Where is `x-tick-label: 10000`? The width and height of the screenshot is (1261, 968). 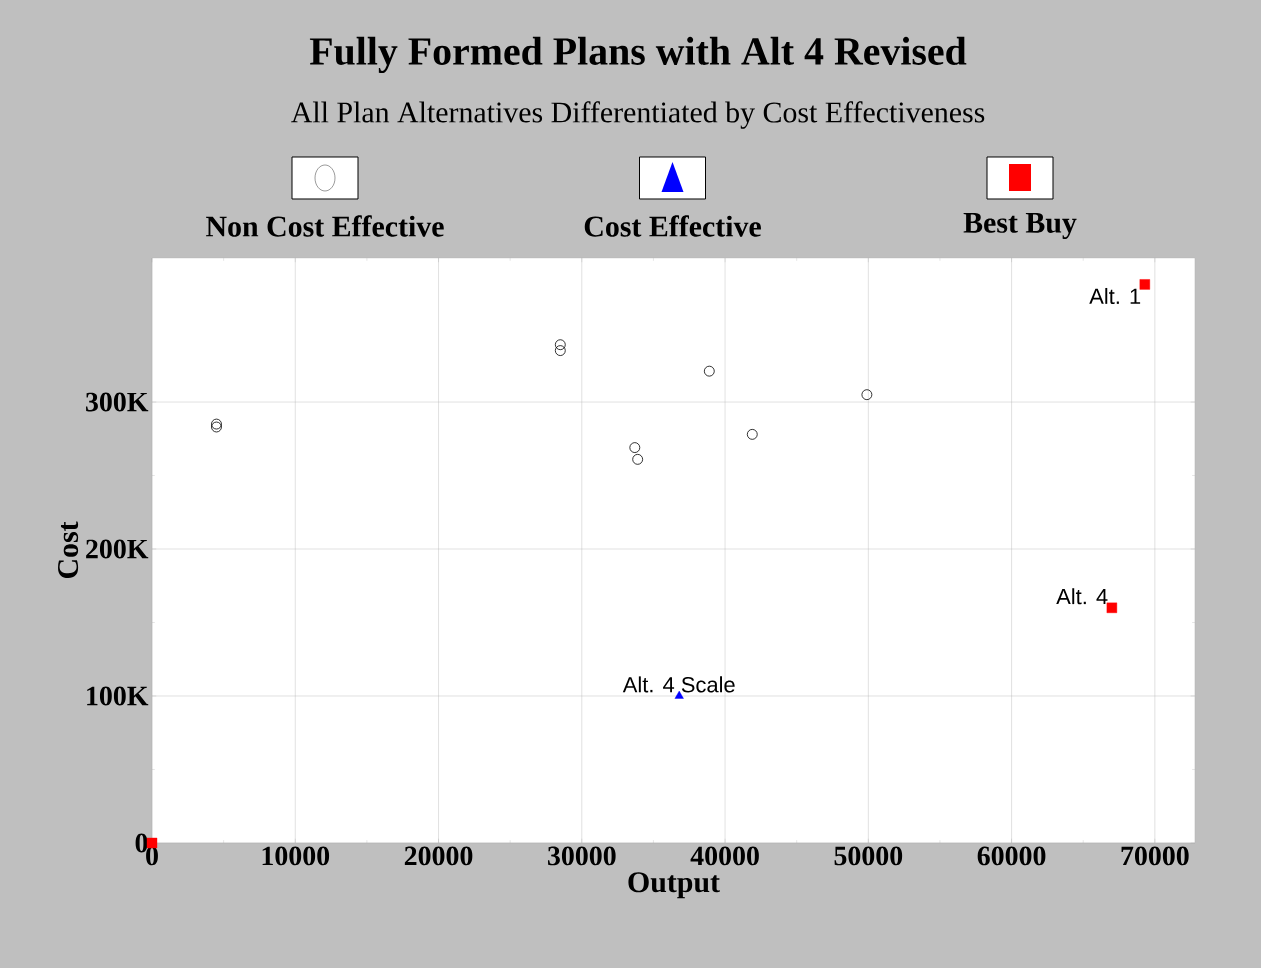
x-tick-label: 10000 is located at coordinates (296, 856).